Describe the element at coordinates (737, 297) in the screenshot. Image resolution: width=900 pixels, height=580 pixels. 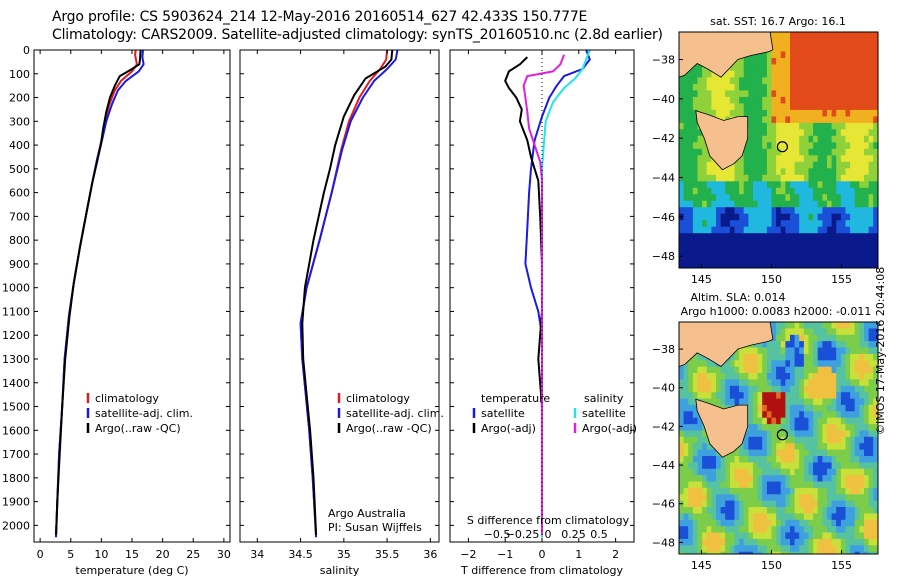
I see `map-title-line-1: Altim. SLA: 0.014` at that location.